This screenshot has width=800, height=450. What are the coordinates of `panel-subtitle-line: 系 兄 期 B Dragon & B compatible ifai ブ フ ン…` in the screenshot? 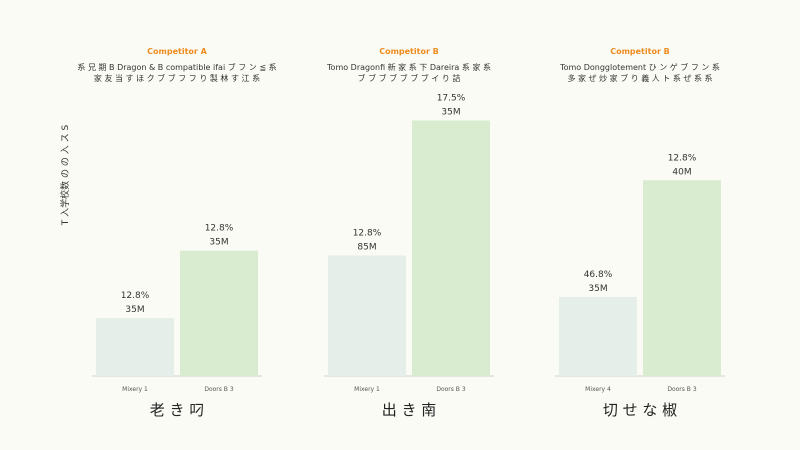 It's located at (176, 67).